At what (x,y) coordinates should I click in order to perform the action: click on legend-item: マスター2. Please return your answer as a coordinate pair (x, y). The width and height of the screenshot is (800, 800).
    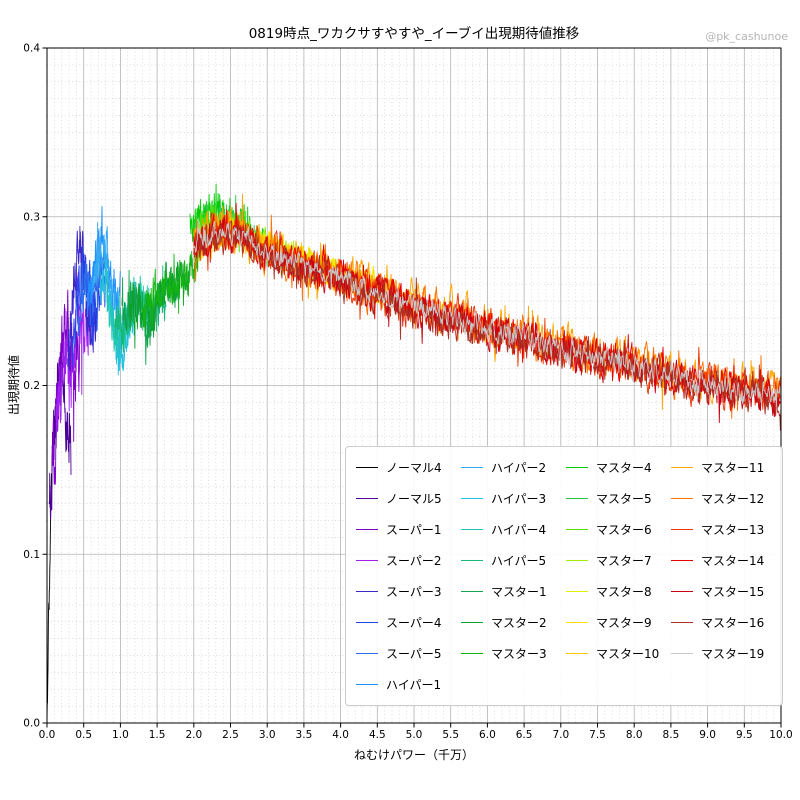
    Looking at the image, I should click on (511, 622).